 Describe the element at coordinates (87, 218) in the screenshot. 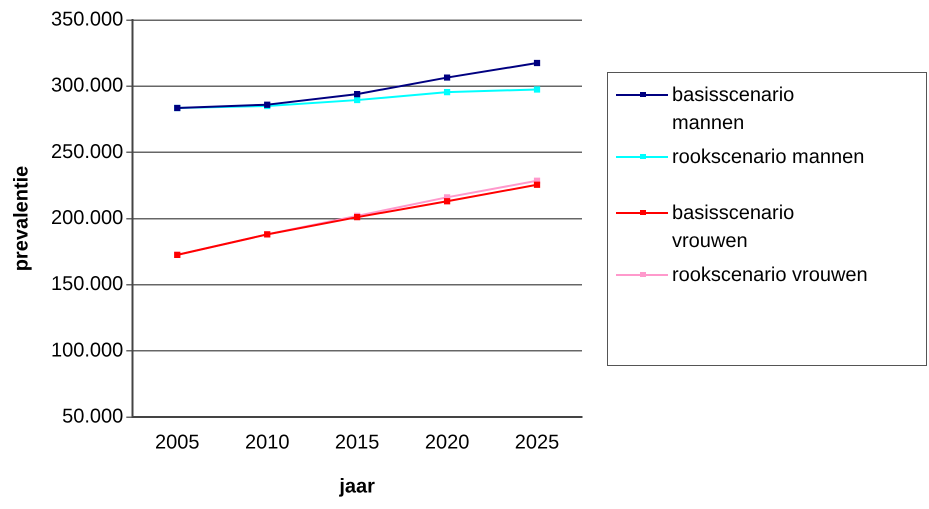

I see `y-tick-label: 200.000` at that location.